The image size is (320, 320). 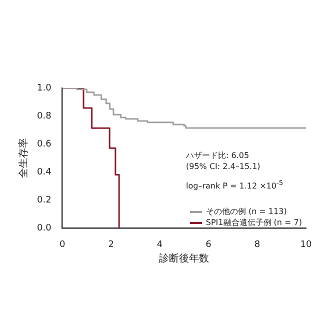 What do you see at coordinates (257, 245) in the screenshot?
I see `x-tick-label: 8` at bounding box center [257, 245].